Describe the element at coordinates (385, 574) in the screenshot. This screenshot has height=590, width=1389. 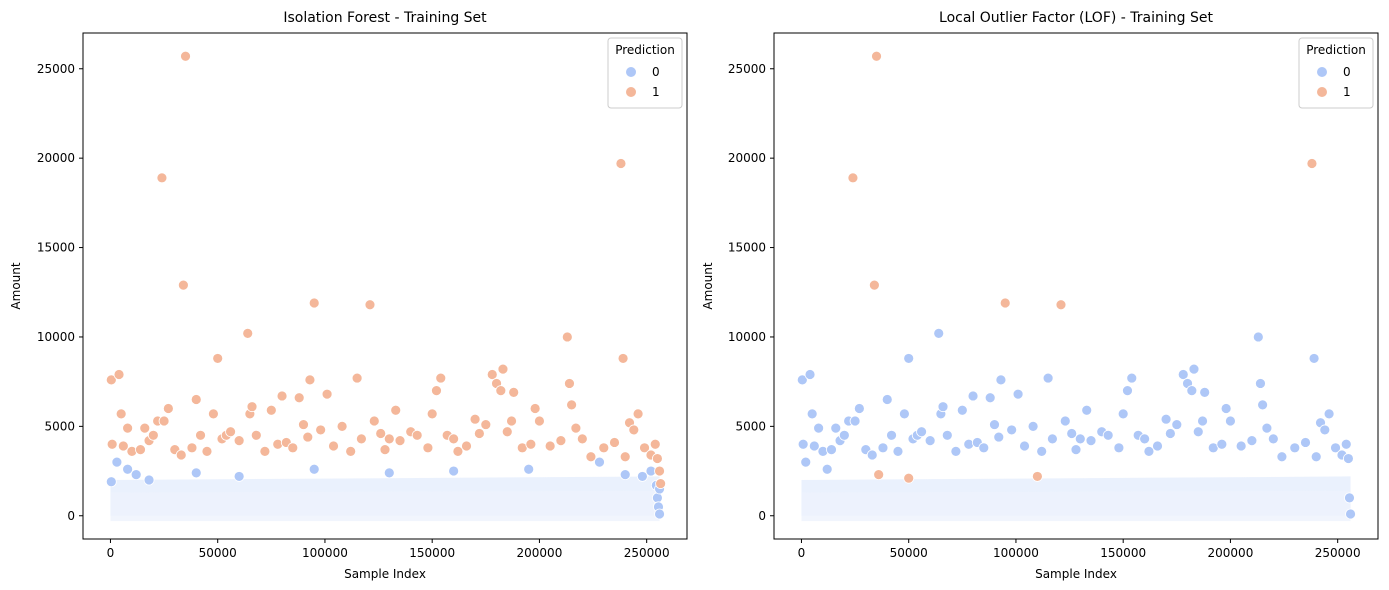
I see `x-axis-label: Sample Index` at that location.